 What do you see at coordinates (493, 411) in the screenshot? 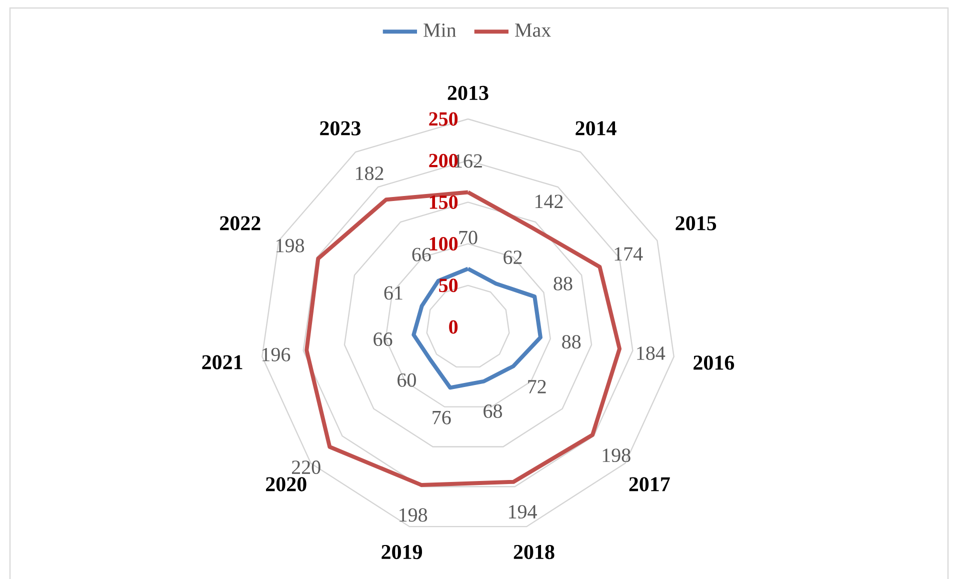
I see `data-label: 68` at bounding box center [493, 411].